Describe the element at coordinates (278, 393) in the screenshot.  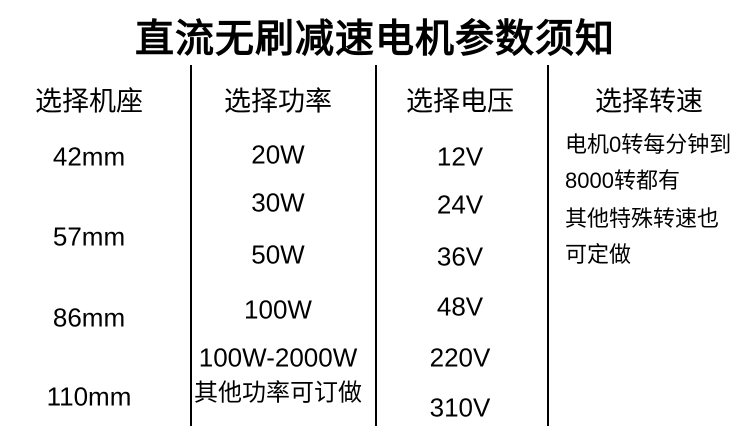
I see `power-custom-note: 其他功率可订做` at that location.